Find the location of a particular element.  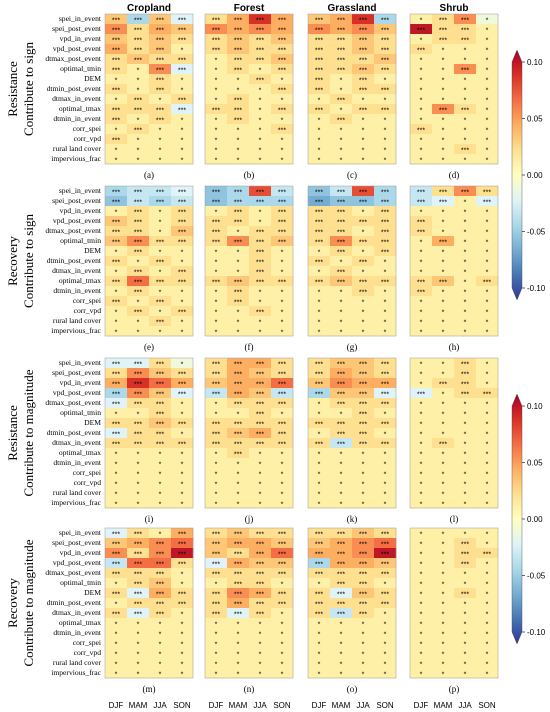

row-title-0: Resistance Contribute to sign is located at coordinates (20, 89).